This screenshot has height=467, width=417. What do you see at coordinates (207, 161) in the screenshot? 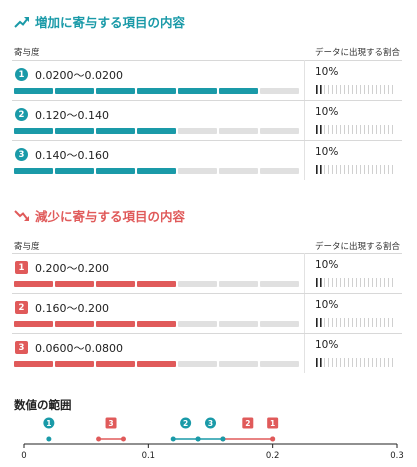
I see `increase-row: 3 0.140〜0.160 10%` at bounding box center [207, 161].